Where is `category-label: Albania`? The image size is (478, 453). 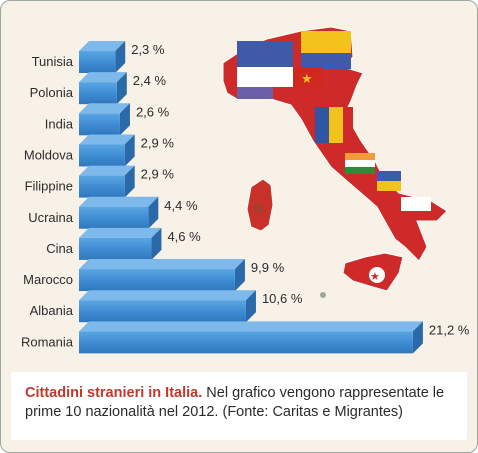 category-label: Albania is located at coordinates (52, 310).